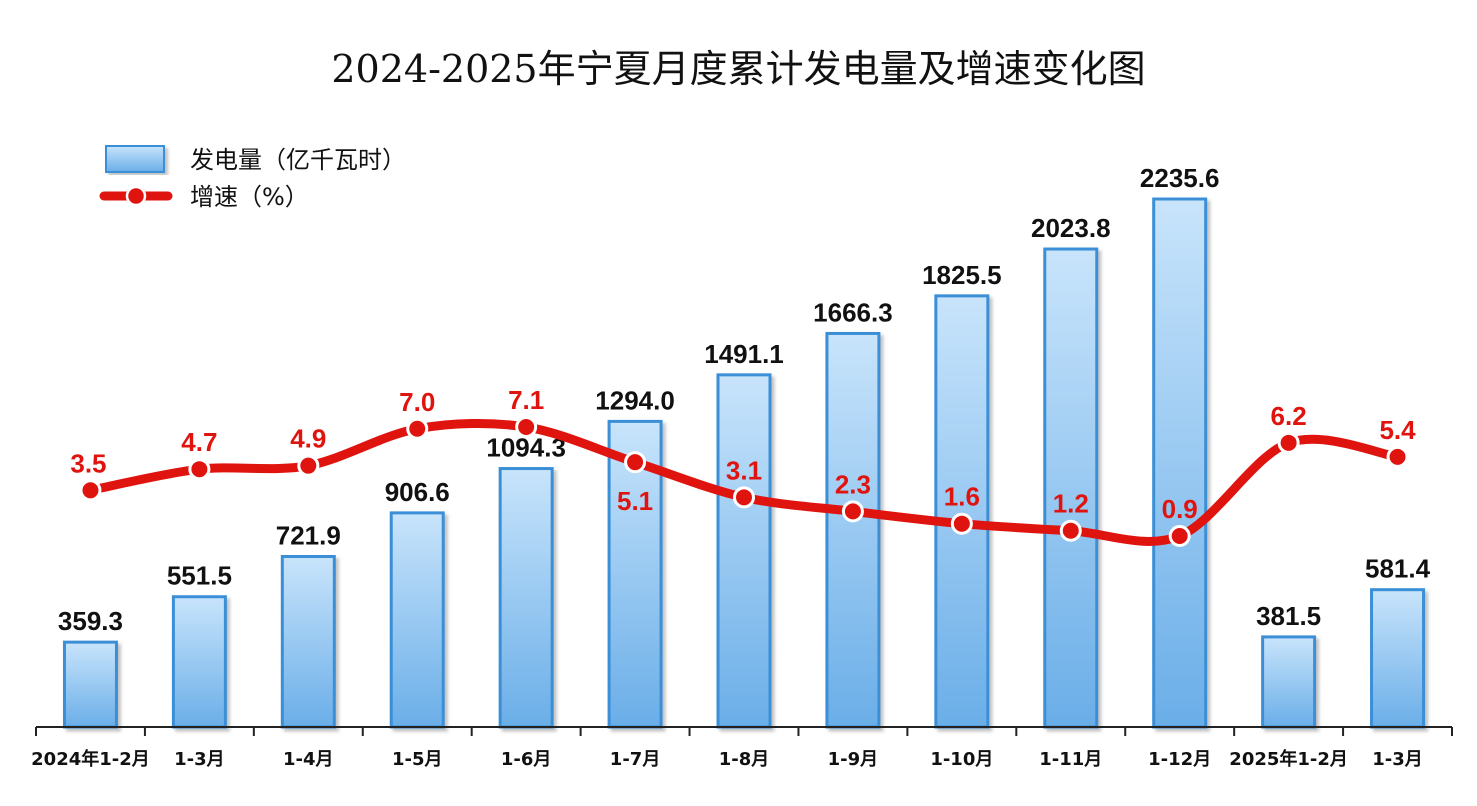  I want to click on x-tick-label-9: 1-11月, so click(1070, 759).